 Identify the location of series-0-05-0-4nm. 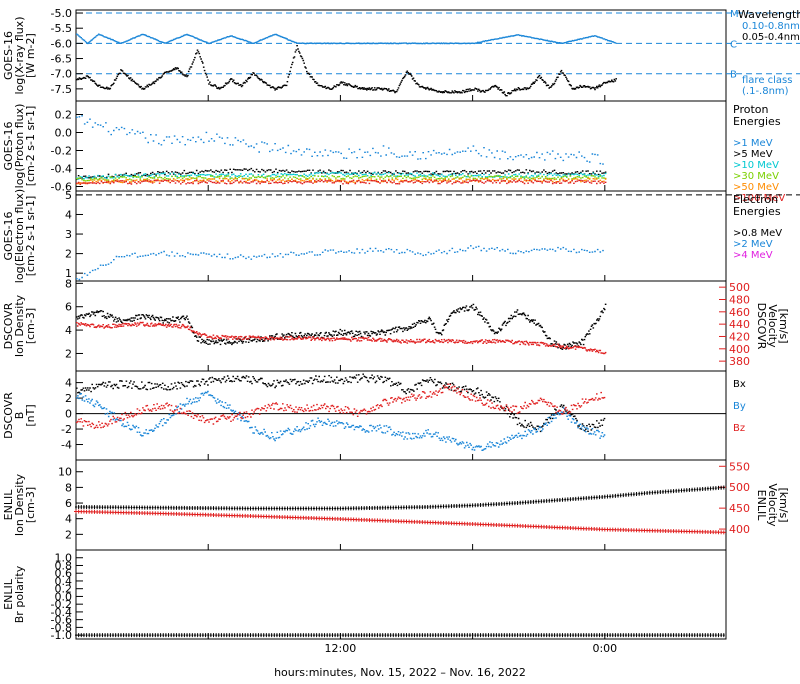
(346, 71).